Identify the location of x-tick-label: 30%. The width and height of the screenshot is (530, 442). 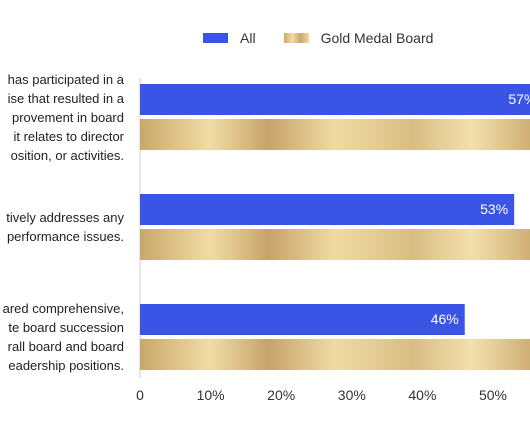
(352, 395).